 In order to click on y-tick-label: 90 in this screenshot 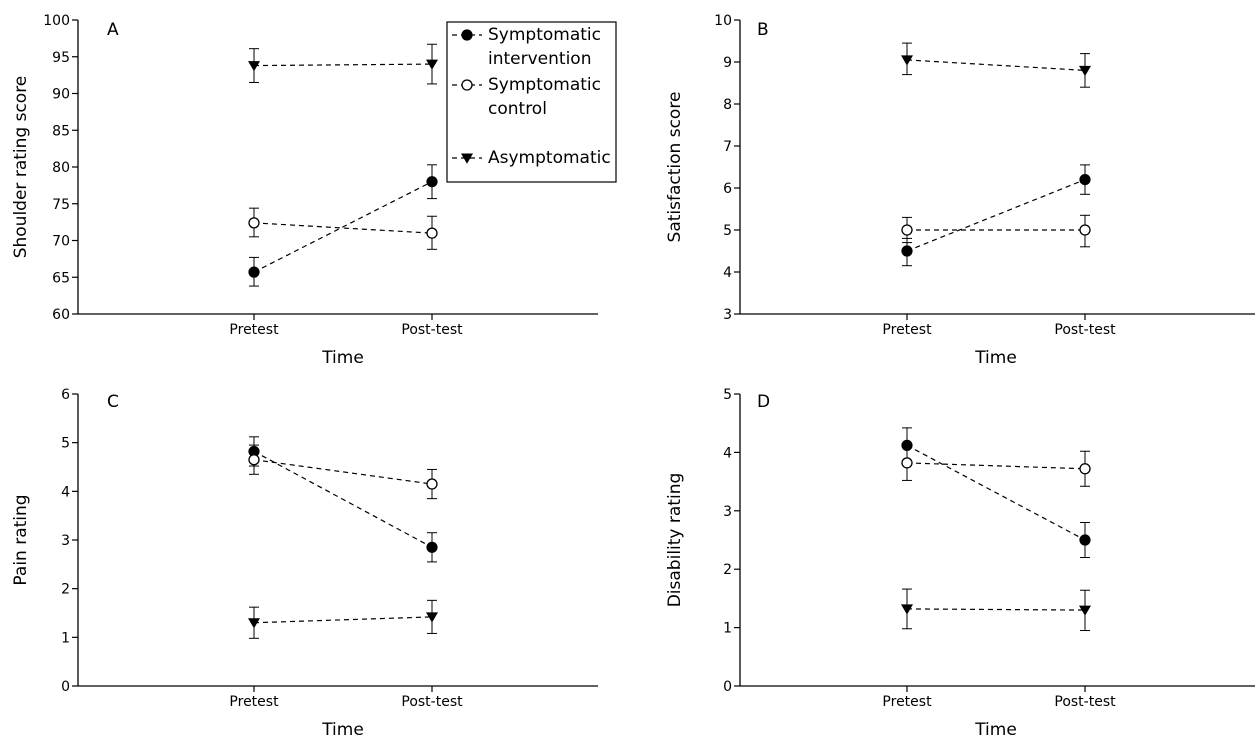, I will do `click(61, 95)`.